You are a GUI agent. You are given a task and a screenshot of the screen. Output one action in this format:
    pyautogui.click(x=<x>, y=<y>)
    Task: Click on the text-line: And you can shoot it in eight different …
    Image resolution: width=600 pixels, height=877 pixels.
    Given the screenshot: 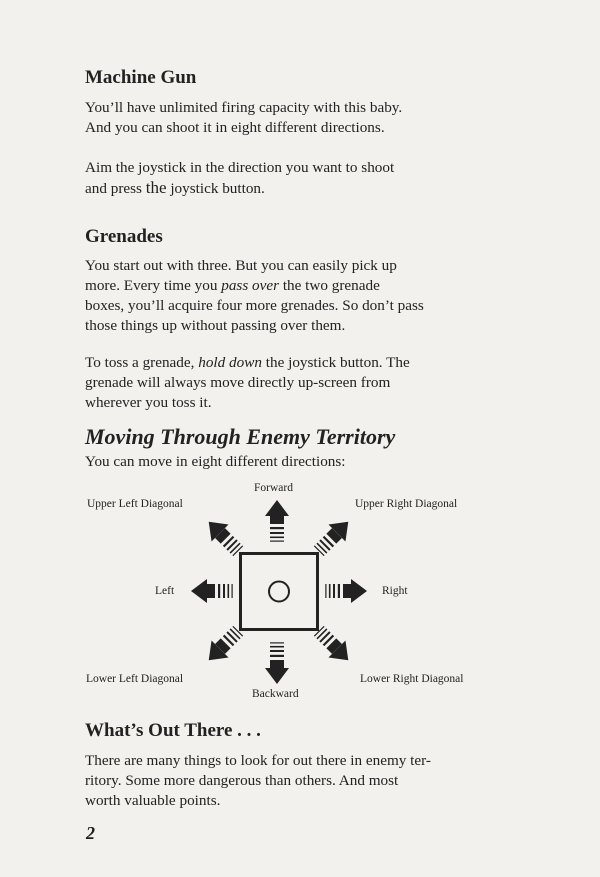 What is the action you would take?
    pyautogui.click(x=235, y=127)
    